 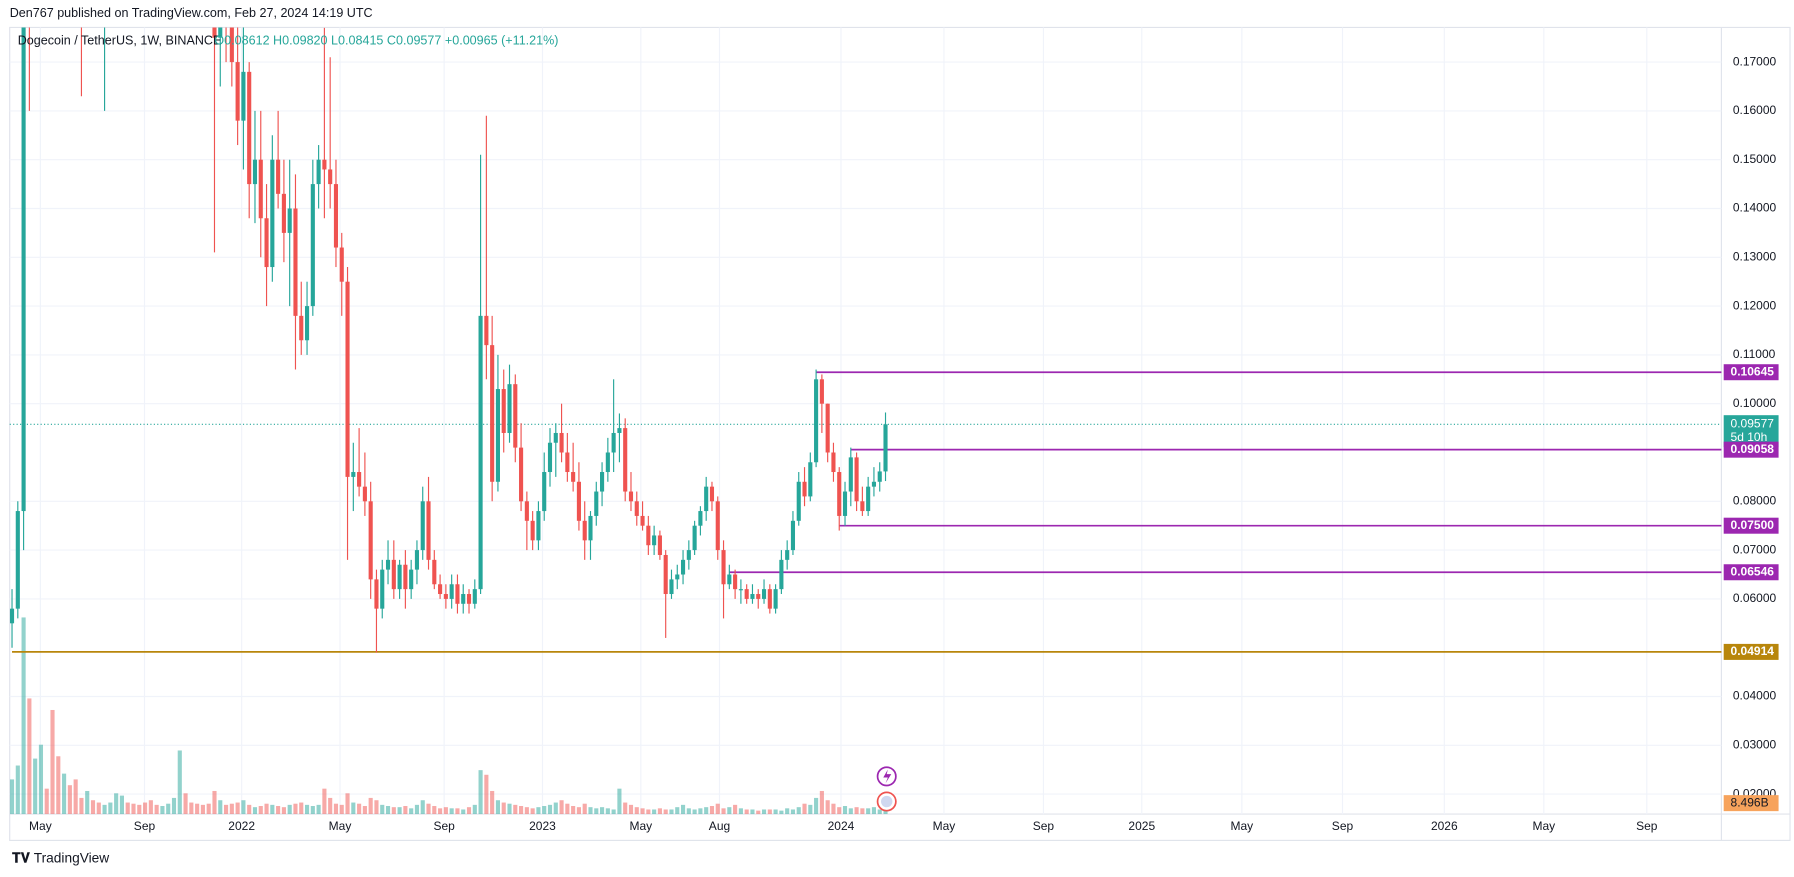 I want to click on y-tick-label: 0.15000, so click(x=1755, y=159).